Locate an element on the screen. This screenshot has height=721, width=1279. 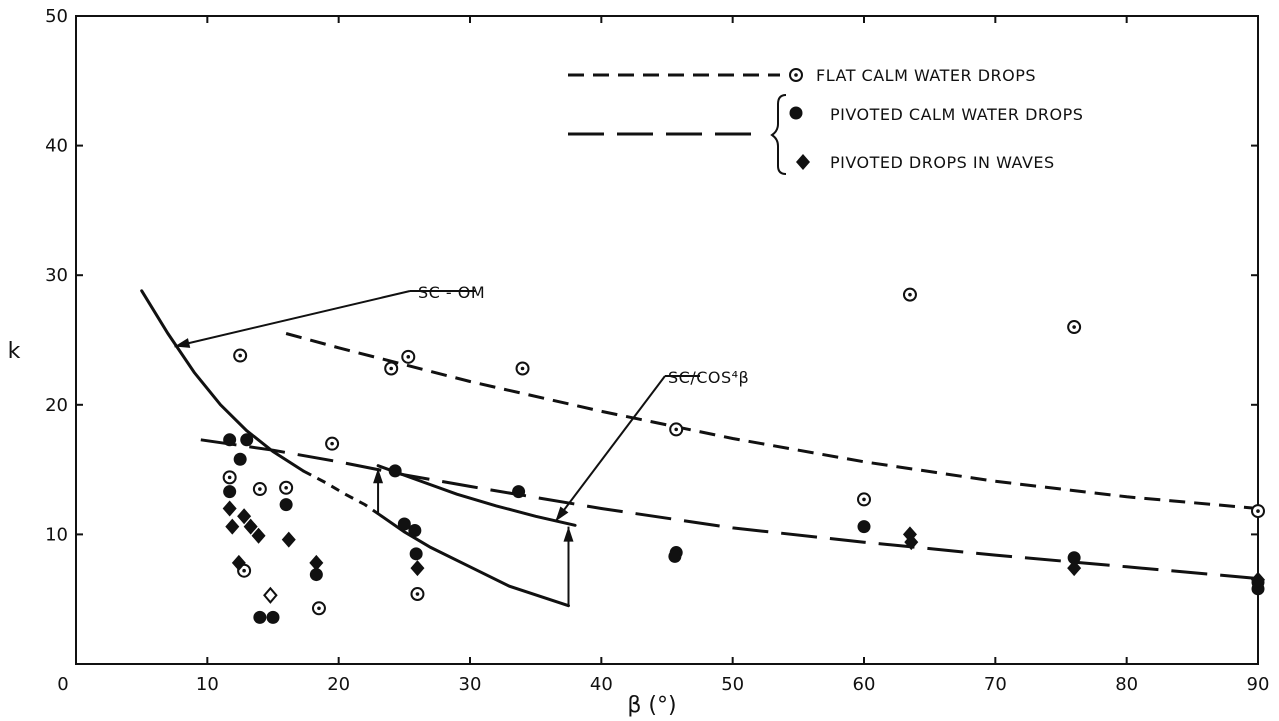
legend-label-pivoted-waves: PIVOTED DROPS IN WAVES is located at coordinates (942, 162).